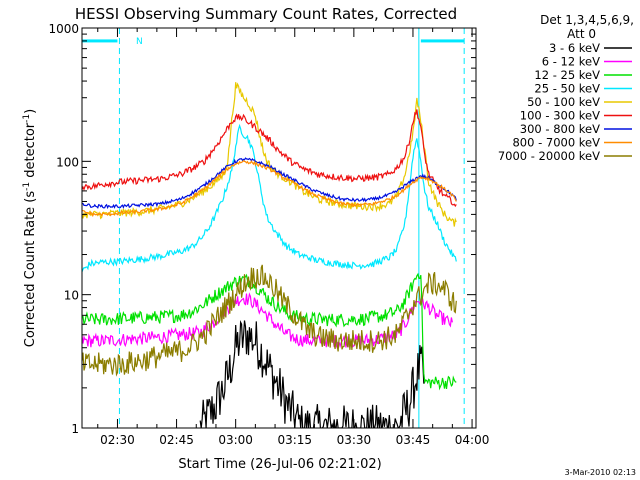 The image size is (640, 480). Describe the element at coordinates (413, 440) in the screenshot. I see `x-tick-label: 03:45` at that location.